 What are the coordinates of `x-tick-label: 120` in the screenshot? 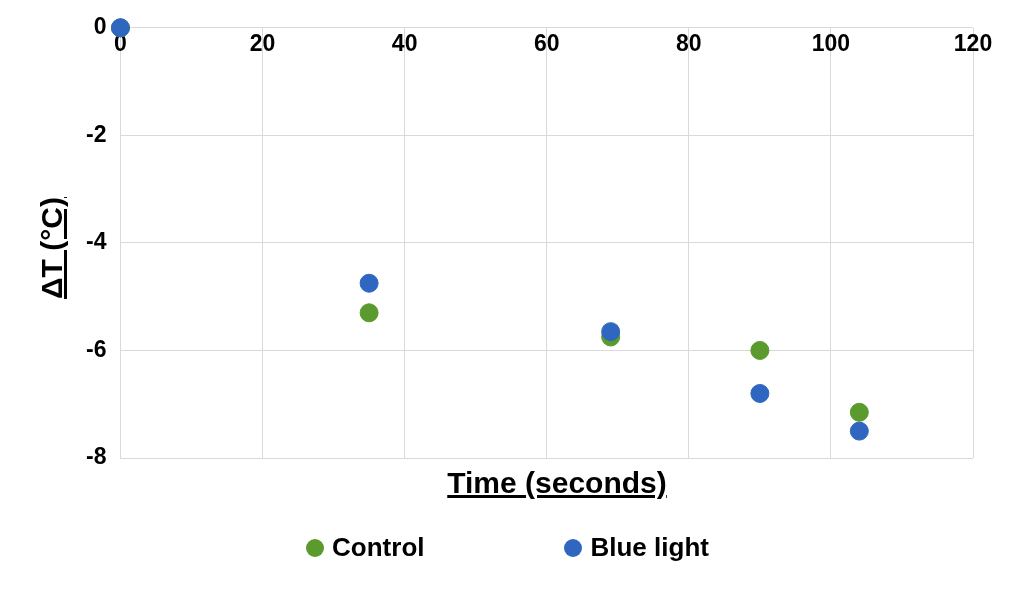 It's located at (973, 42).